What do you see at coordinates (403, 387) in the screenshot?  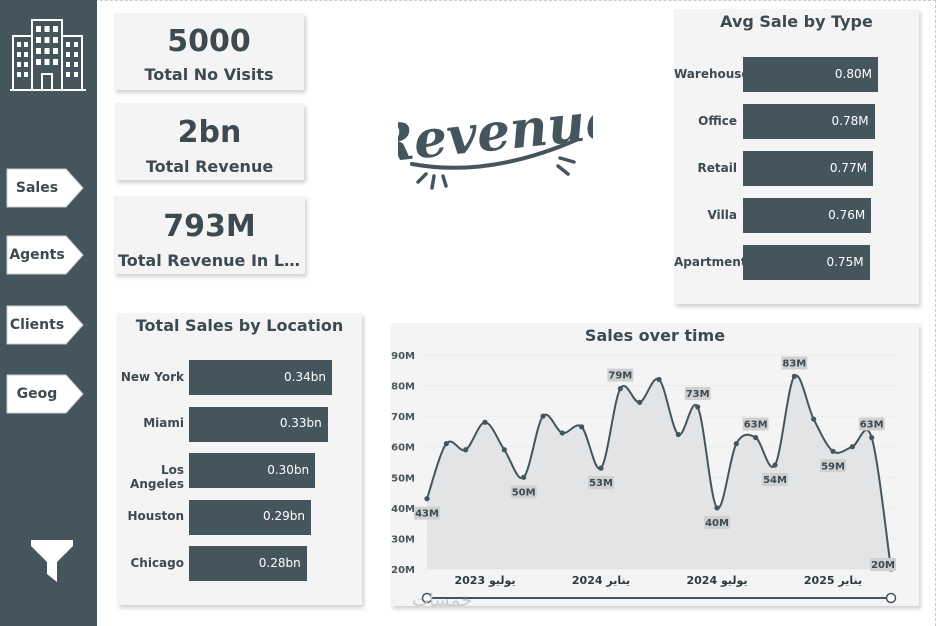 I see `y-tick-label: 80M` at bounding box center [403, 387].